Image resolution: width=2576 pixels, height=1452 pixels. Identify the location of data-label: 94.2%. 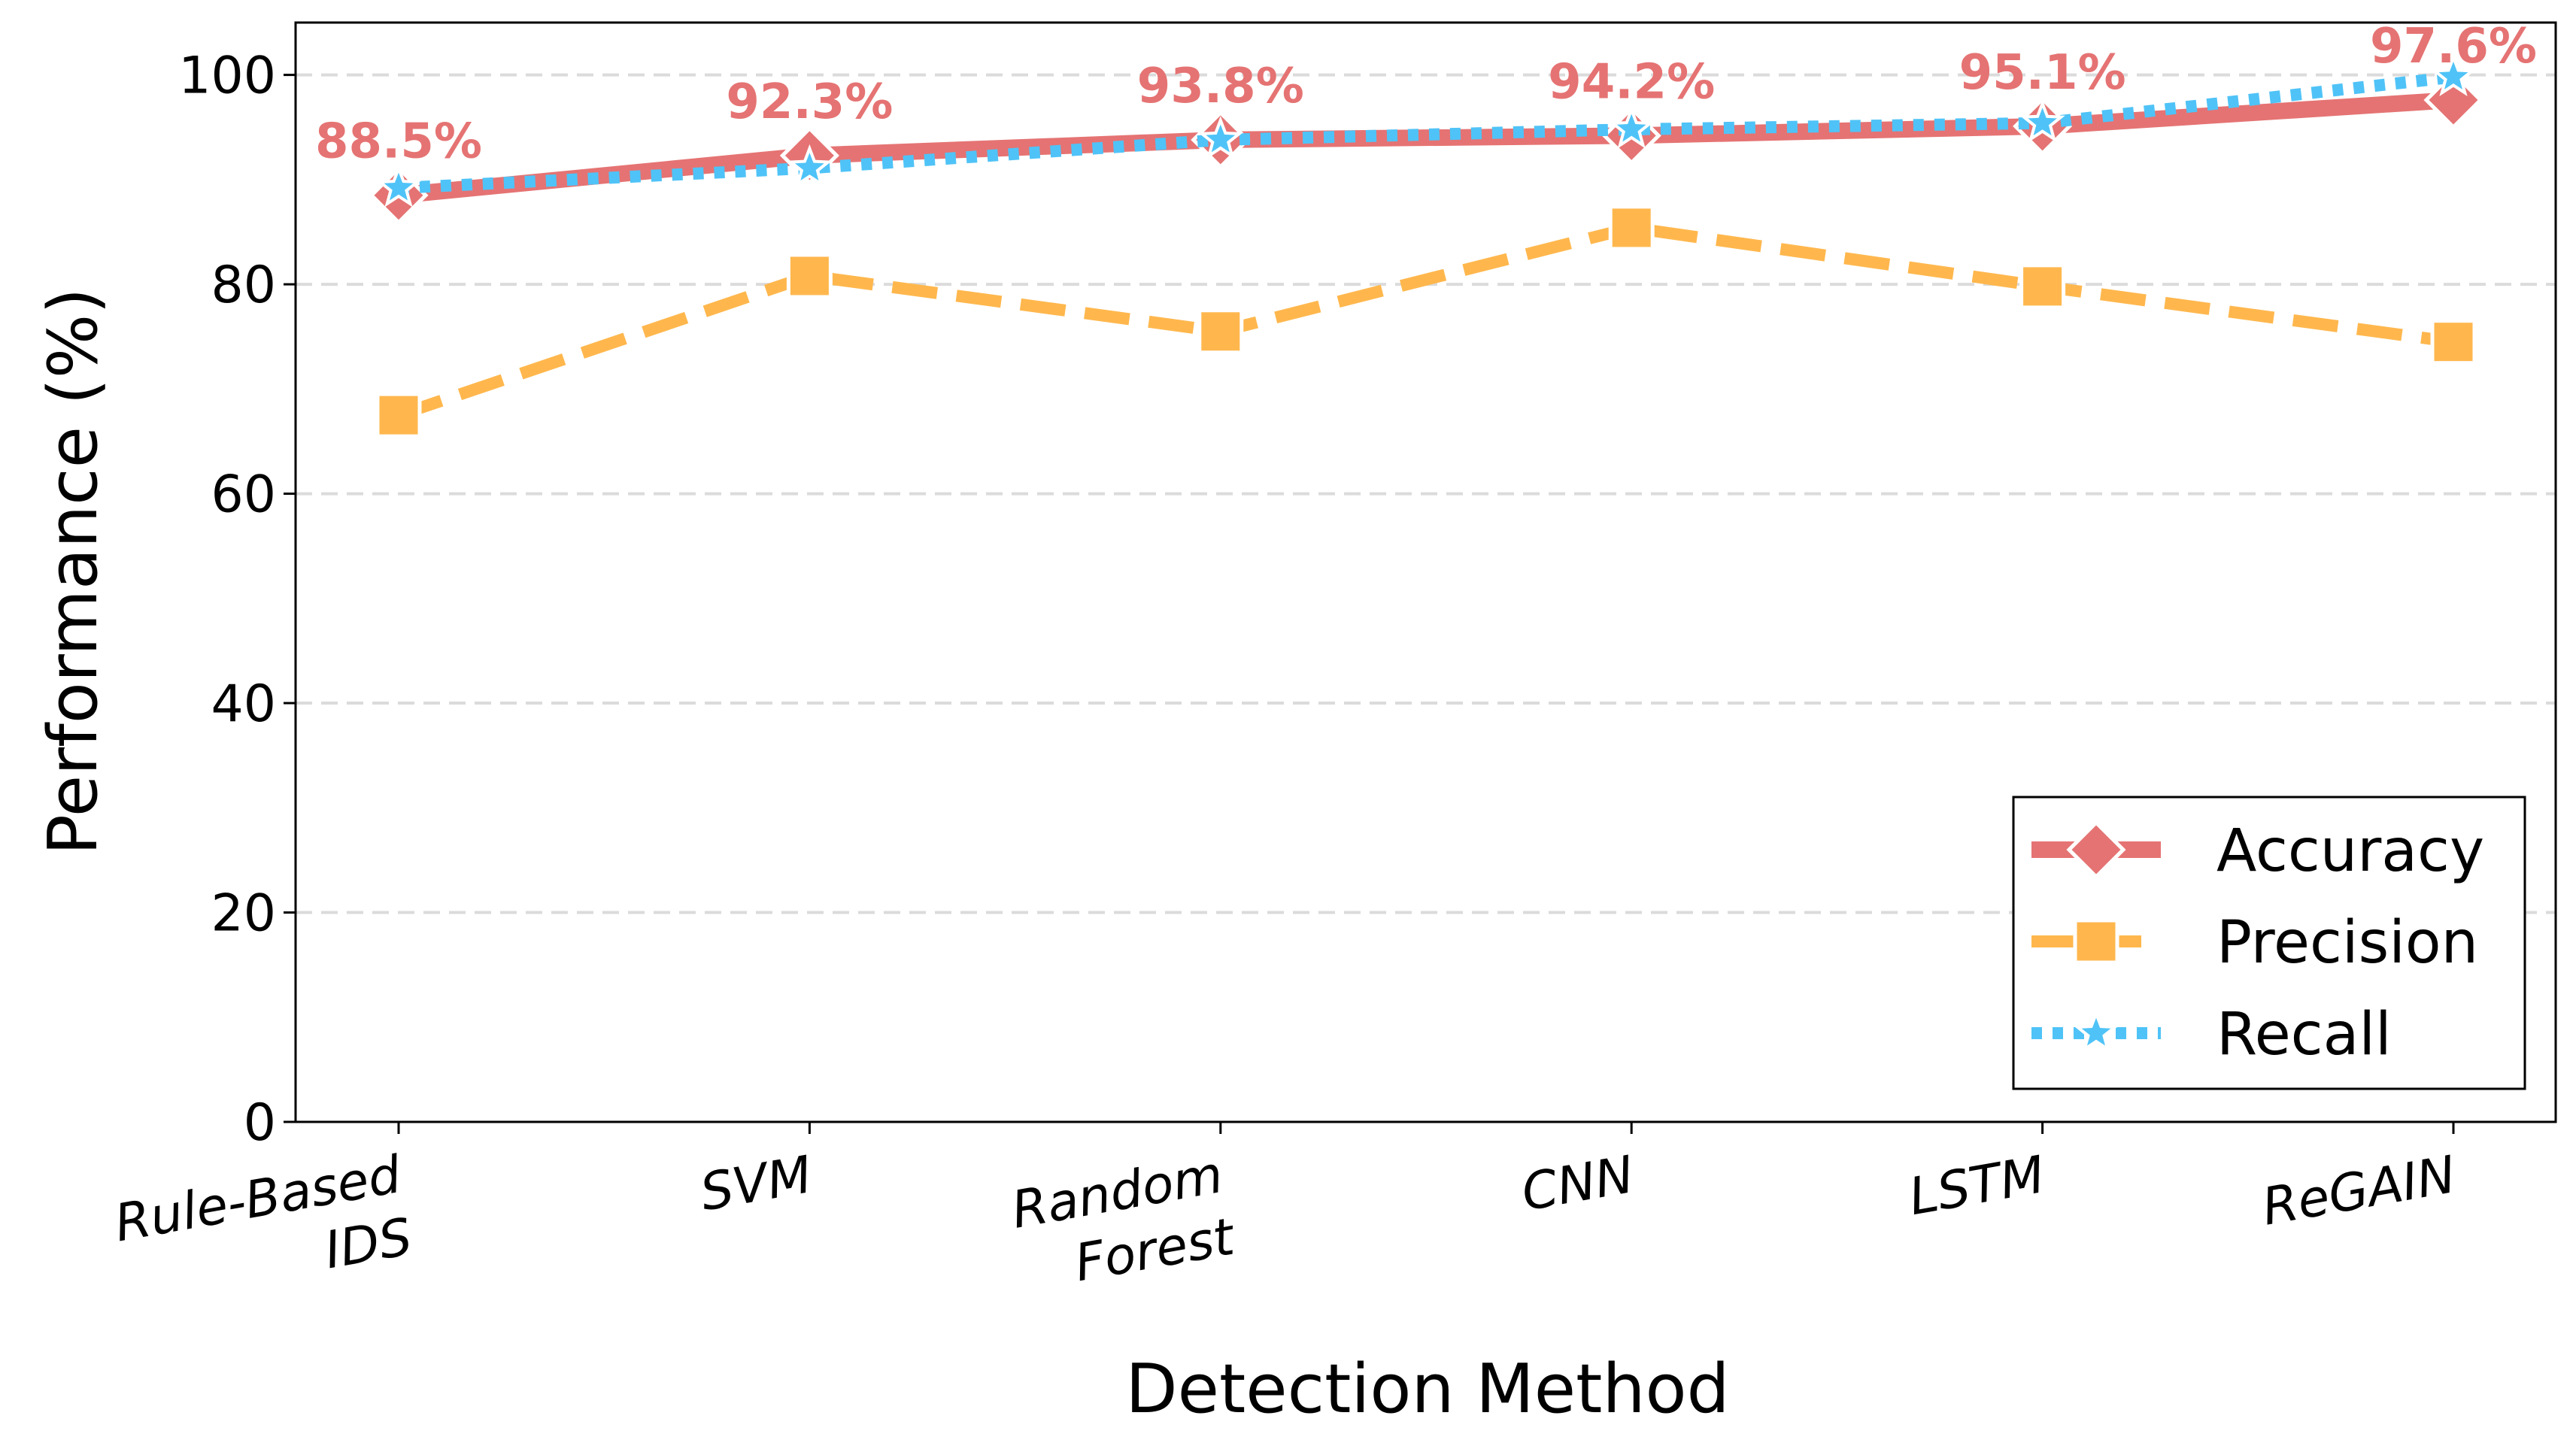
(1631, 82).